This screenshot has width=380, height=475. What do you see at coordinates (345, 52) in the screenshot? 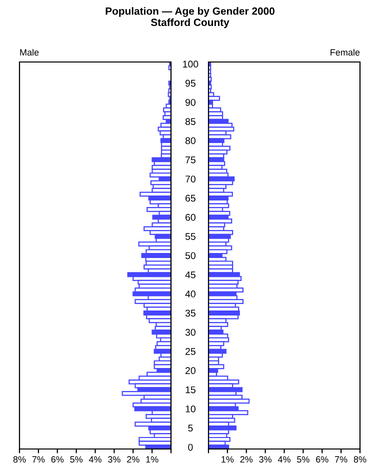
I see `text: Female` at bounding box center [345, 52].